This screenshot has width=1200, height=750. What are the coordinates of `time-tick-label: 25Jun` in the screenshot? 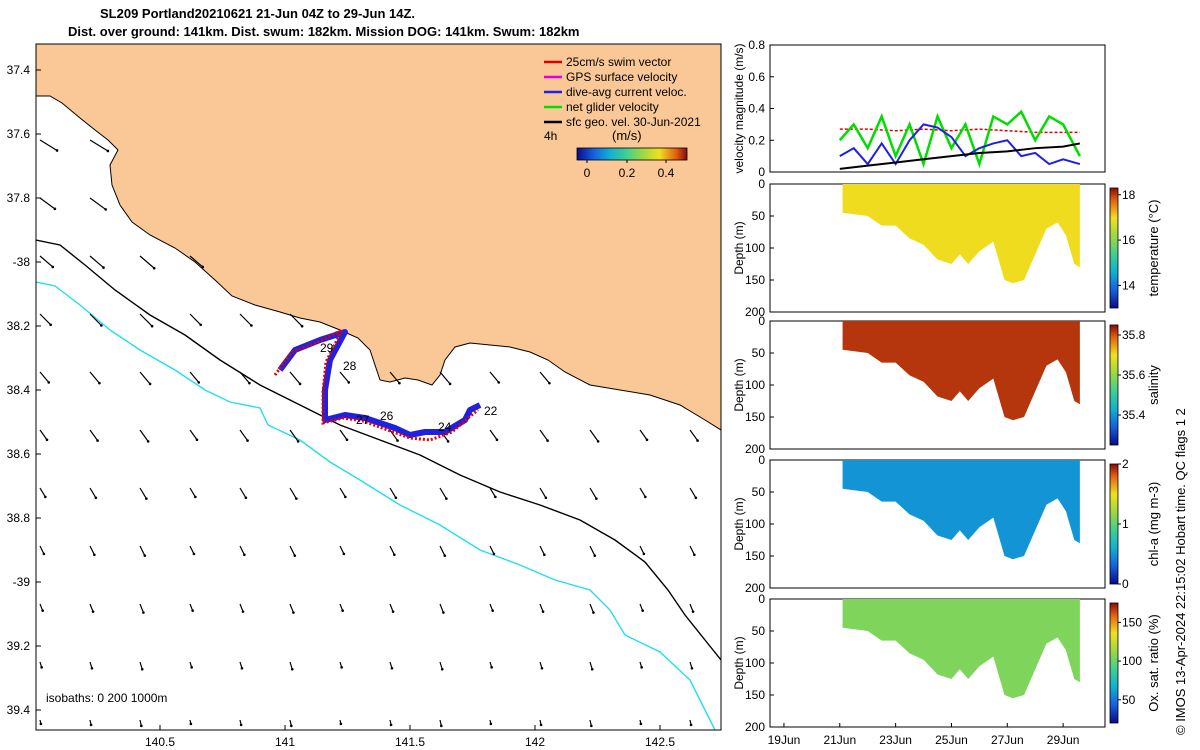 It's located at (951, 740).